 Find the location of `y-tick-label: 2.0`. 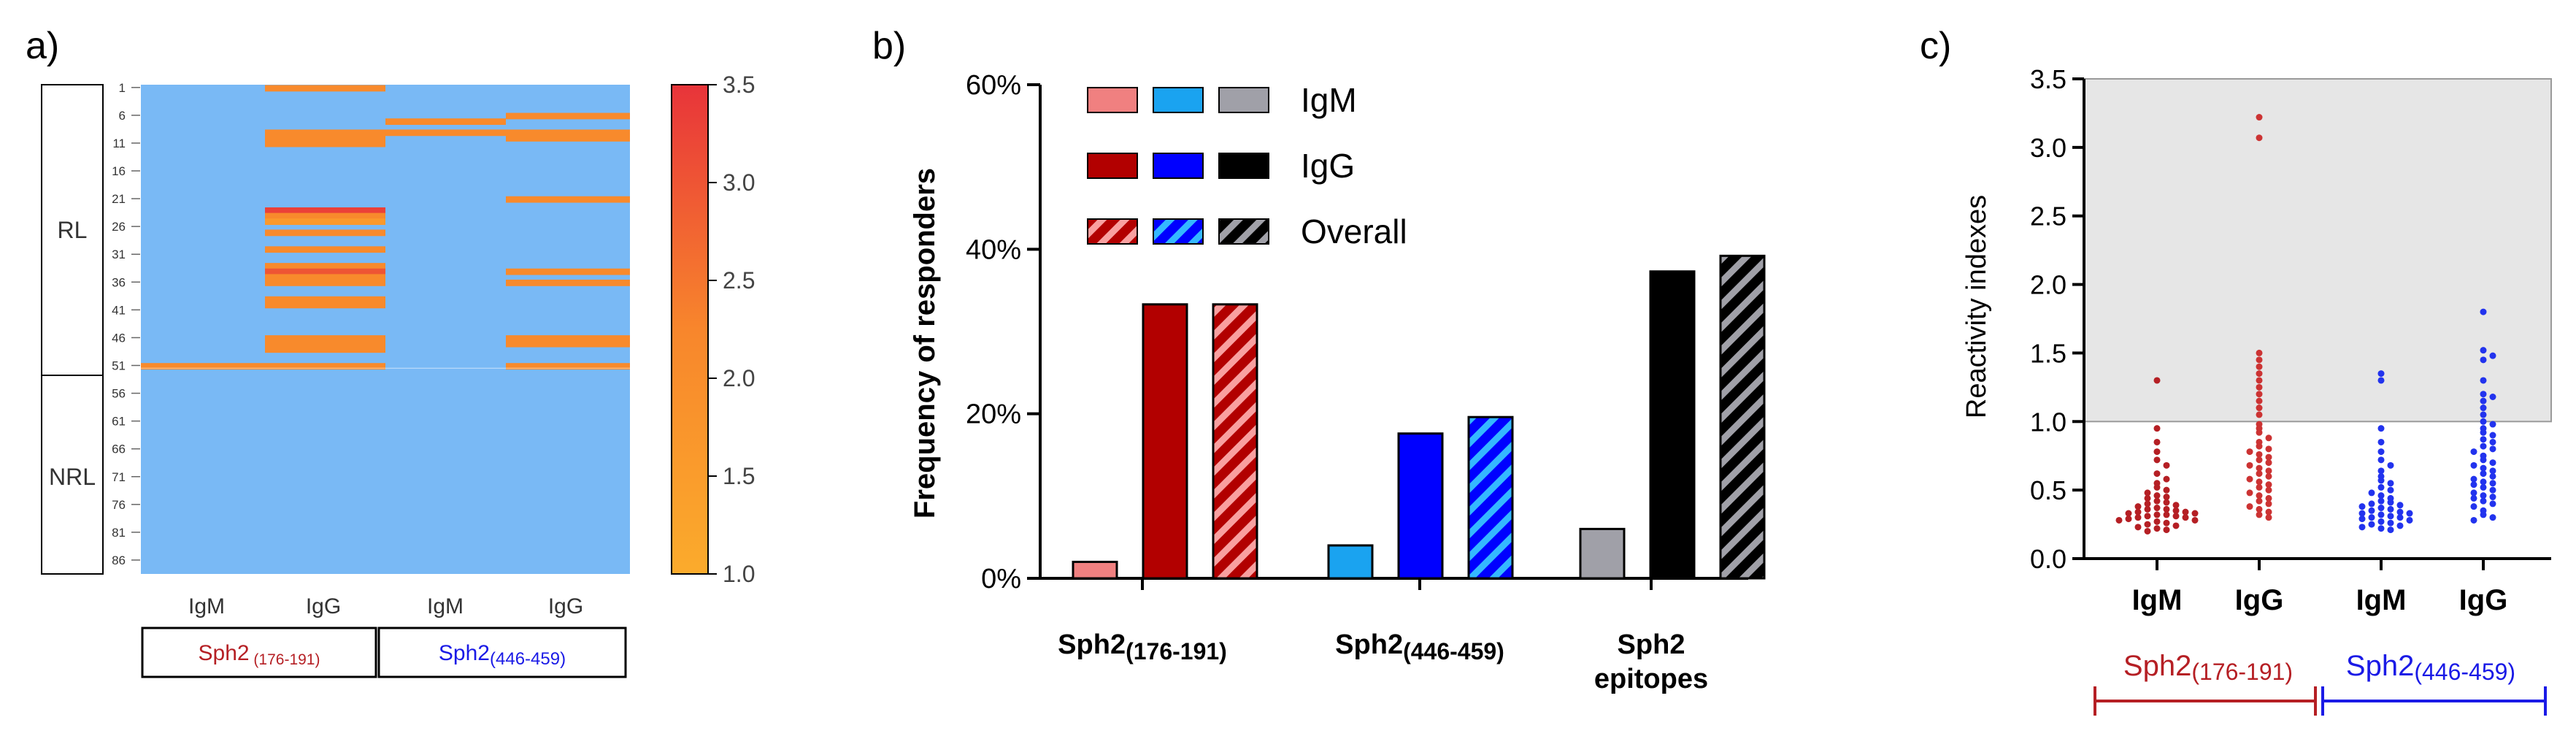

y-tick-label: 2.0 is located at coordinates (2048, 285).